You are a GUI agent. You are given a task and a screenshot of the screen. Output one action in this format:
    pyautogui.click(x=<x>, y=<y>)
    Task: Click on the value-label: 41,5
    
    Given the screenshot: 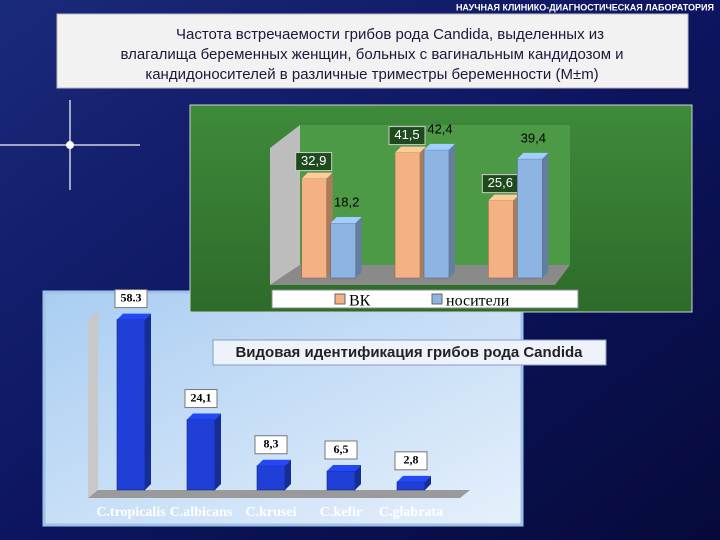 What is the action you would take?
    pyautogui.click(x=406, y=134)
    